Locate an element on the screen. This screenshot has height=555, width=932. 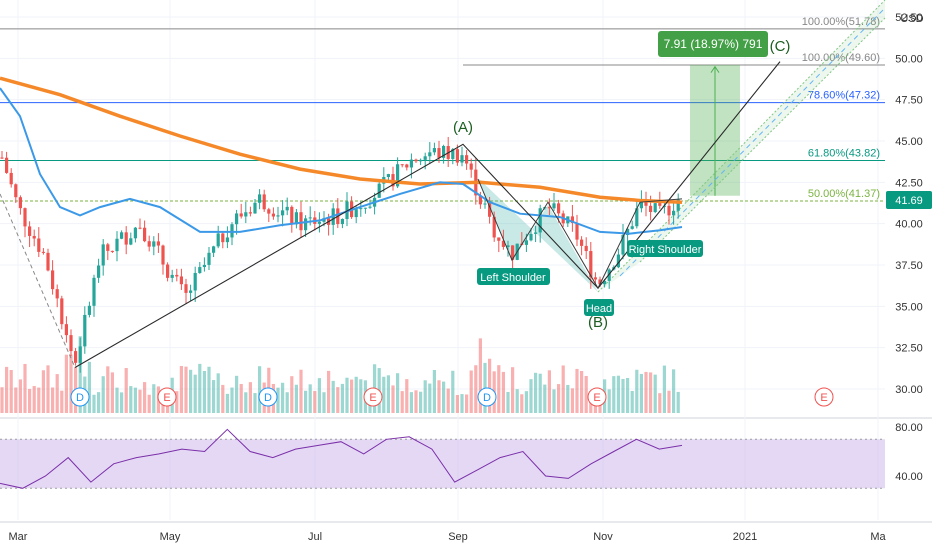
head-box is located at coordinates (599, 307).